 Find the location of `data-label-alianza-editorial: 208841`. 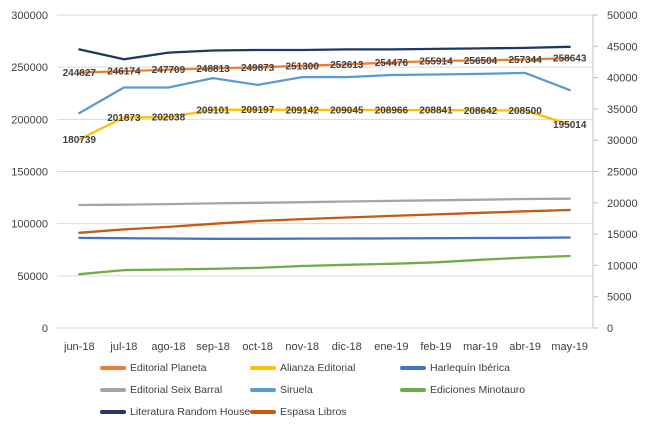

data-label-alianza-editorial: 208841 is located at coordinates (436, 111).